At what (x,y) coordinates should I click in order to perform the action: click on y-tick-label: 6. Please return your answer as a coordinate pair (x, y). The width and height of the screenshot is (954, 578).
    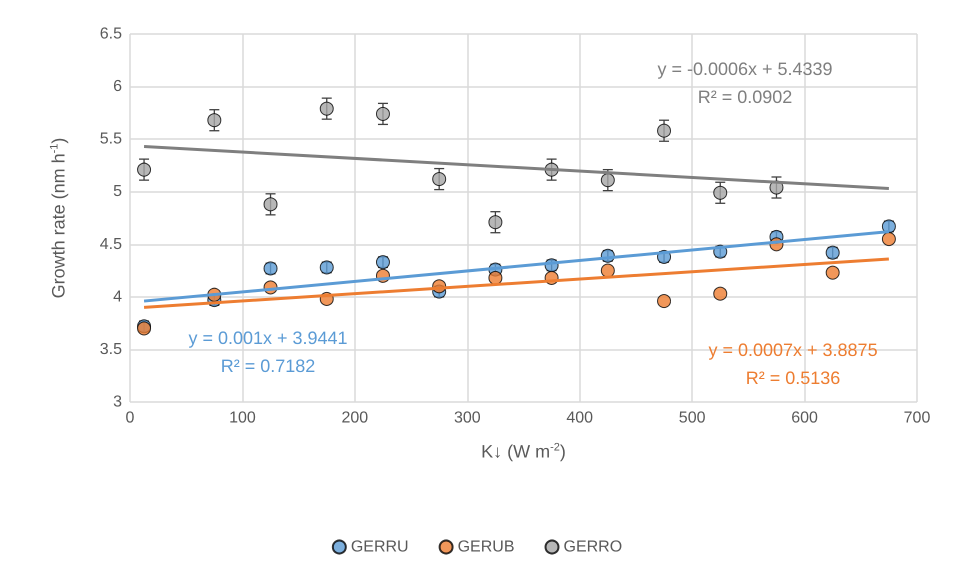
    Looking at the image, I should click on (117, 87).